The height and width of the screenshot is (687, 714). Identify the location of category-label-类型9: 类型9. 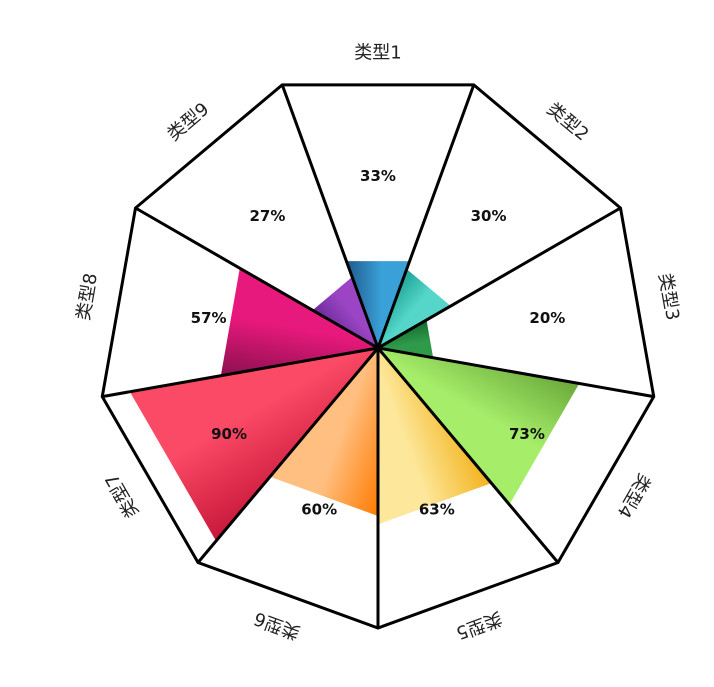
(188, 122).